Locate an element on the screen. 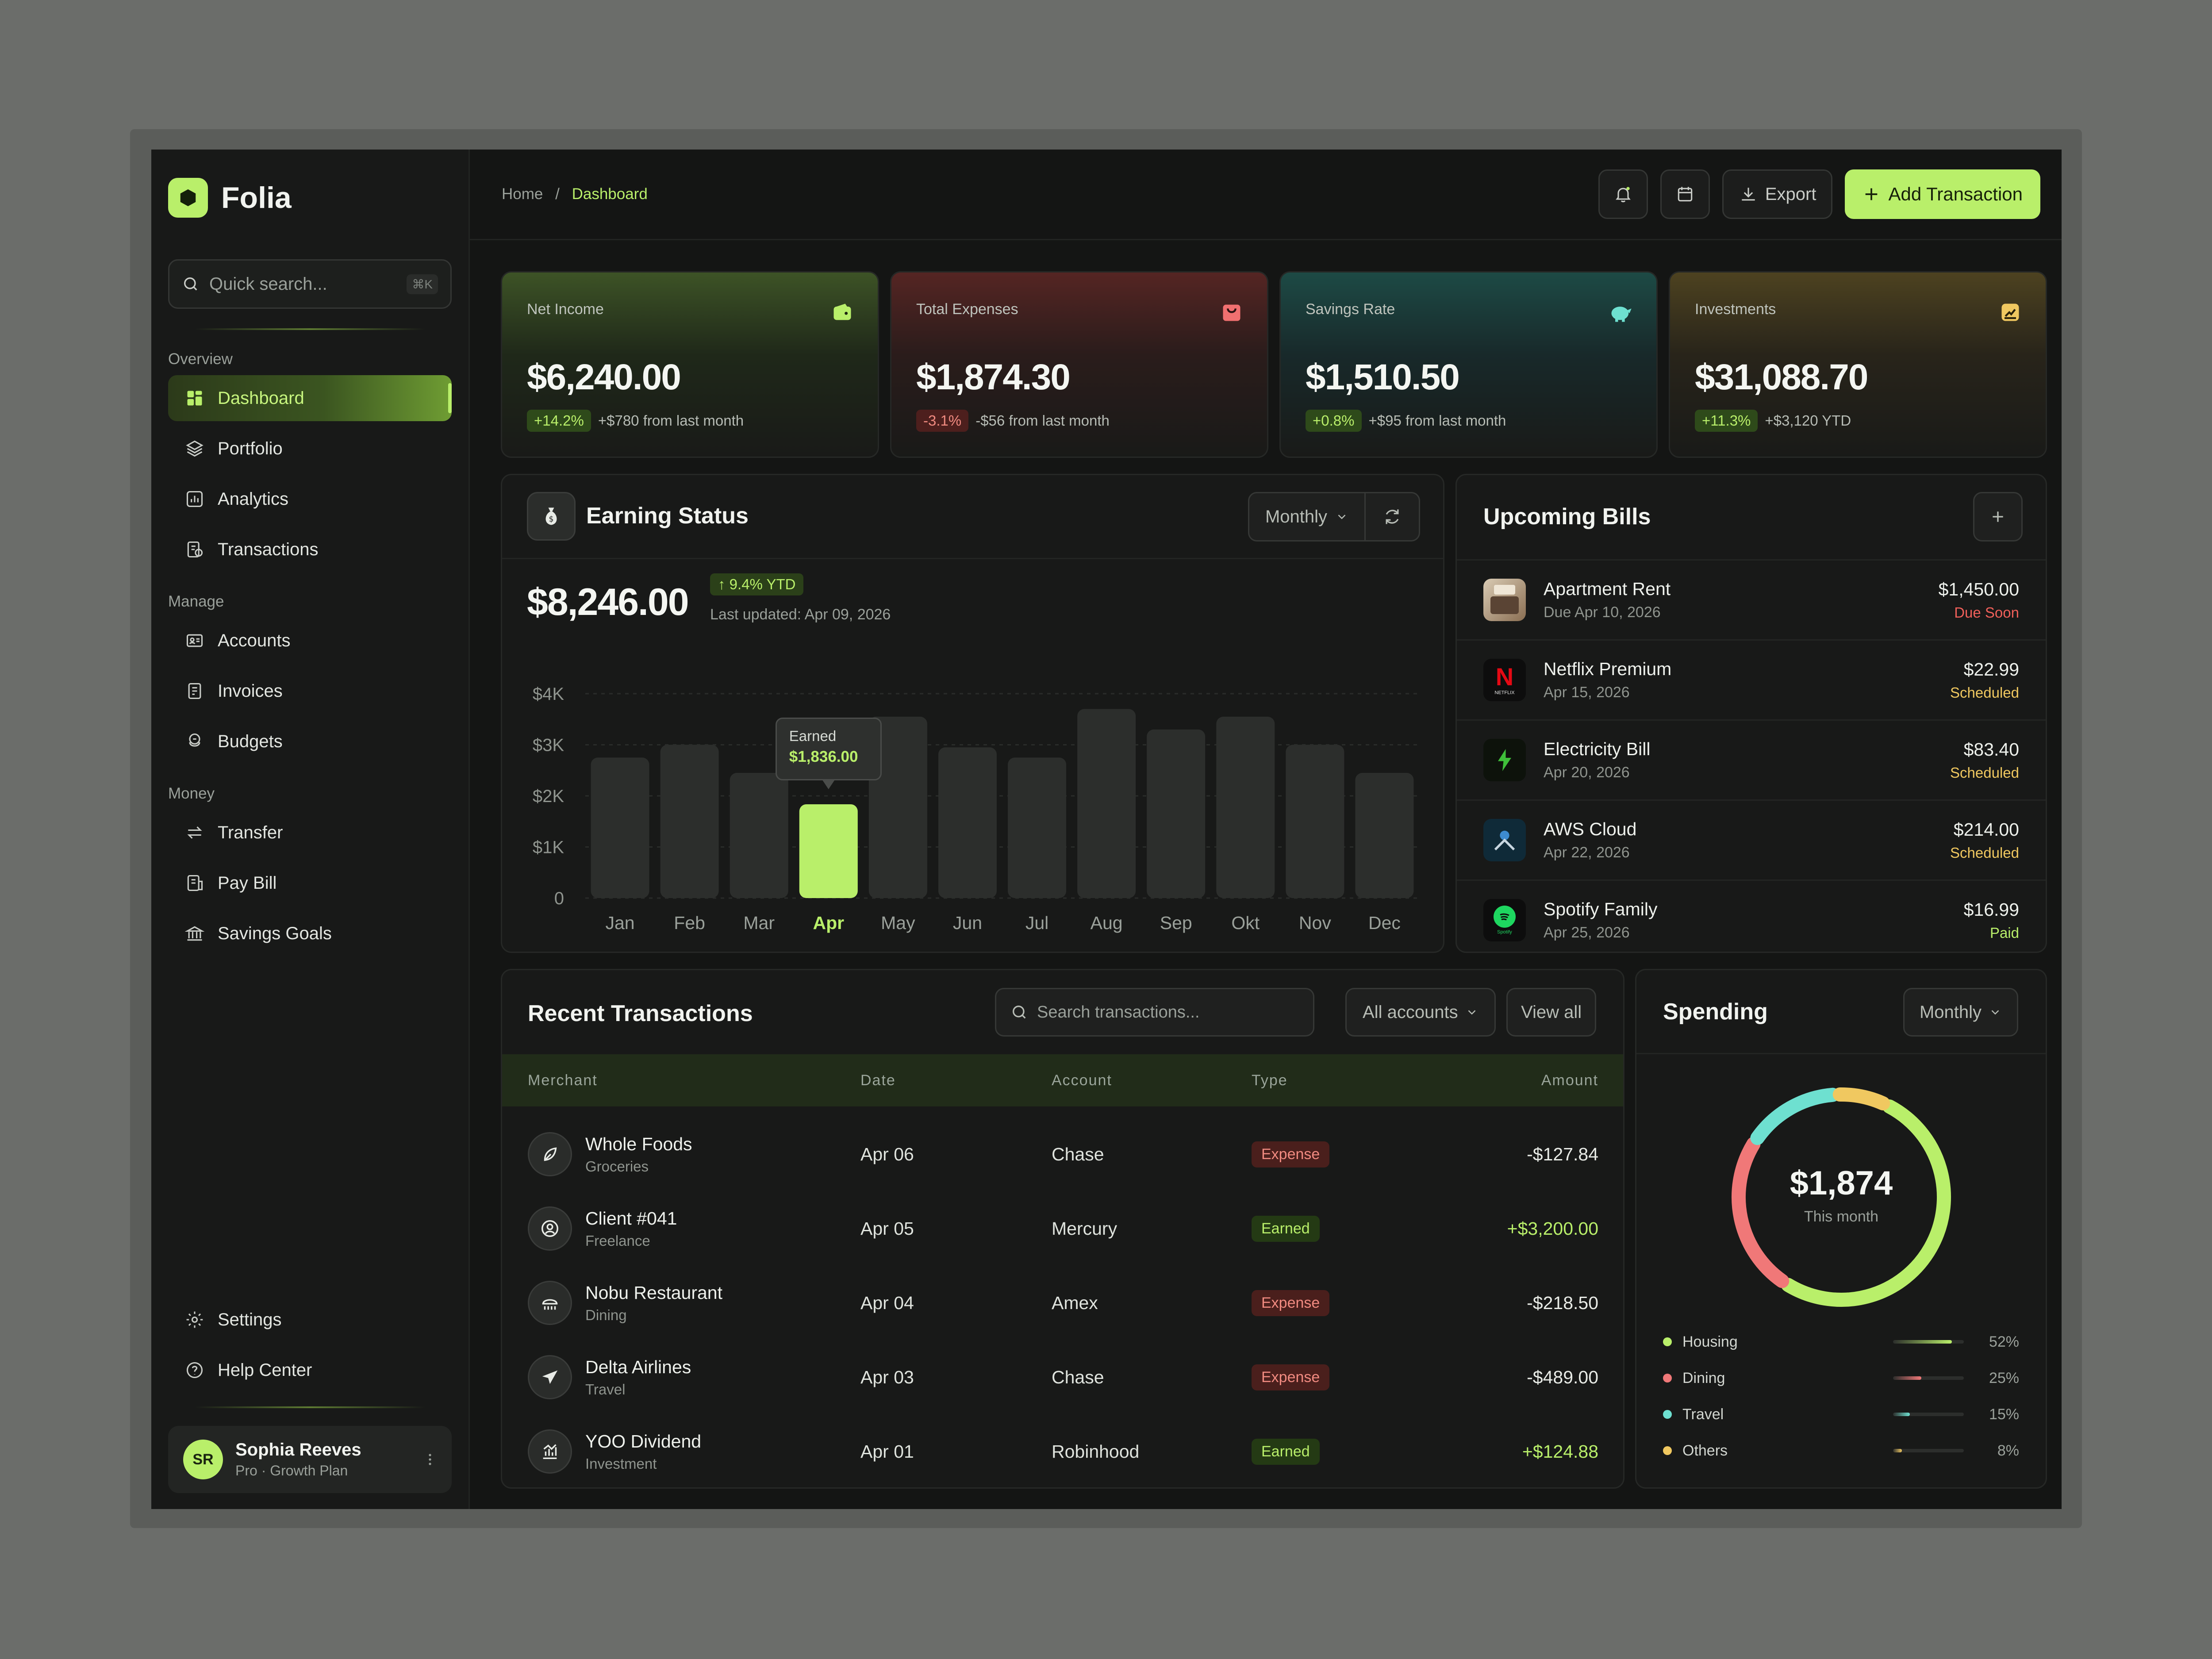 Image resolution: width=2212 pixels, height=1659 pixels. table-header: Merchant Date Account Type Amount is located at coordinates (1062, 1080).